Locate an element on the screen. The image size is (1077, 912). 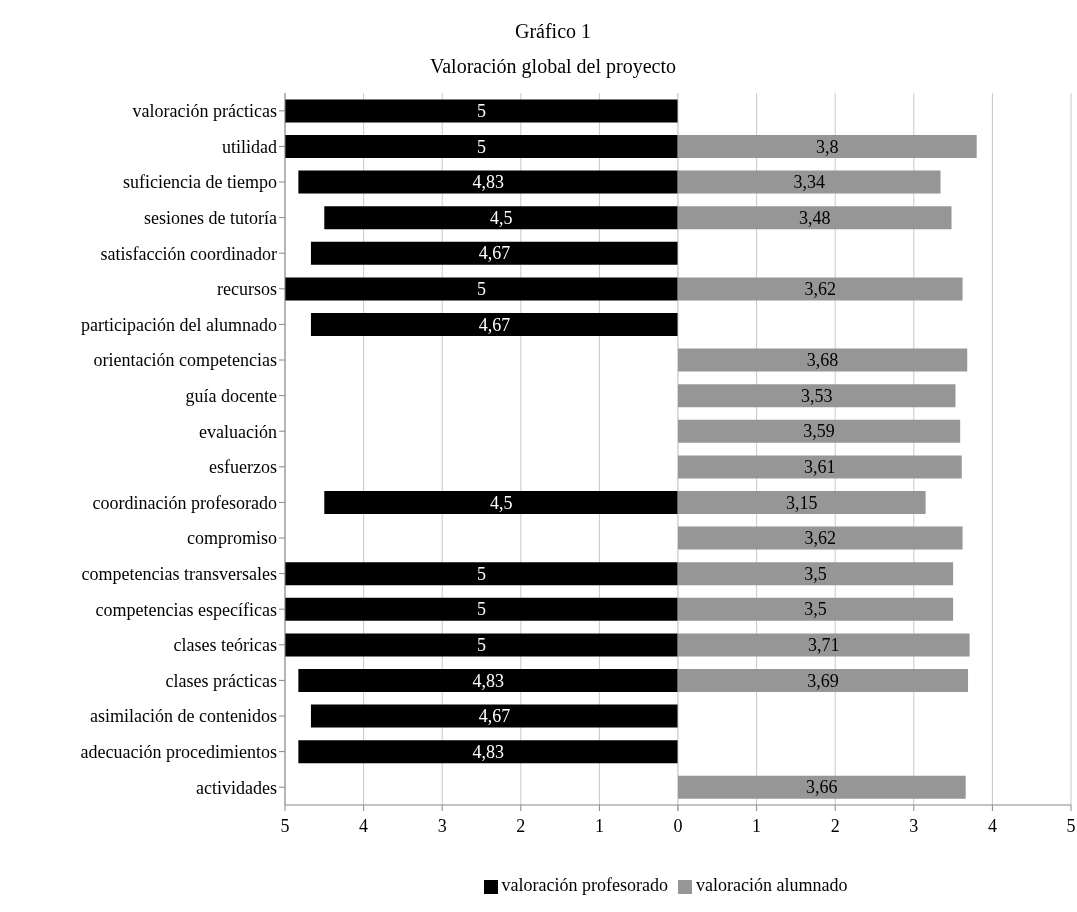
y-tick-label: compromiso is located at coordinates (232, 538).